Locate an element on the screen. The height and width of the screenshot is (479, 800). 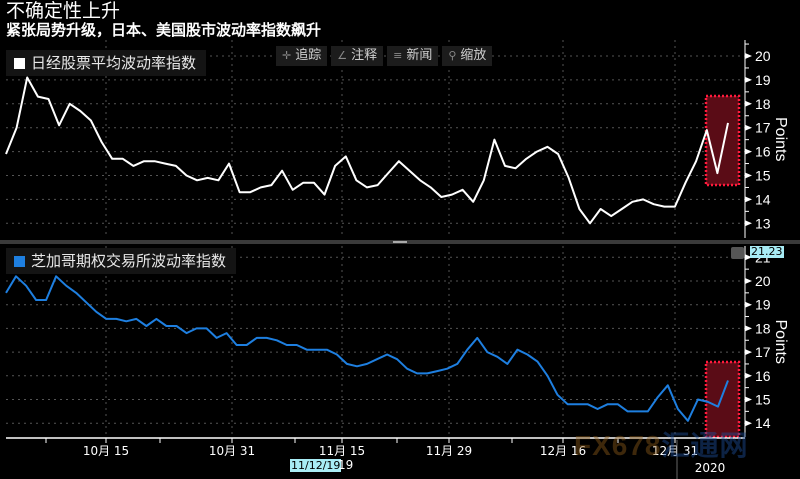
chart-toolbar: ✛ 追踪 ∠ 注释 ≡ 新闻 ⚲ 缩放 is located at coordinates (384, 56).